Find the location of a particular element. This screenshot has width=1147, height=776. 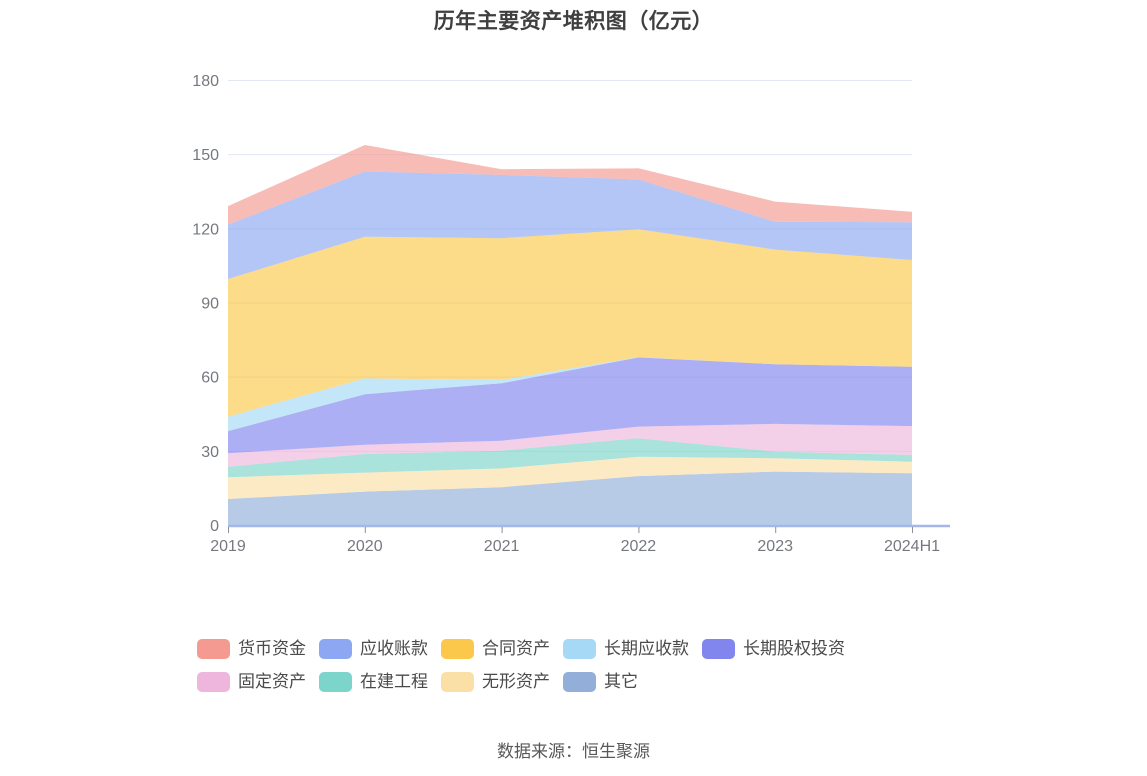

legend-item-无形资产: 无形资产 is located at coordinates (495, 682).